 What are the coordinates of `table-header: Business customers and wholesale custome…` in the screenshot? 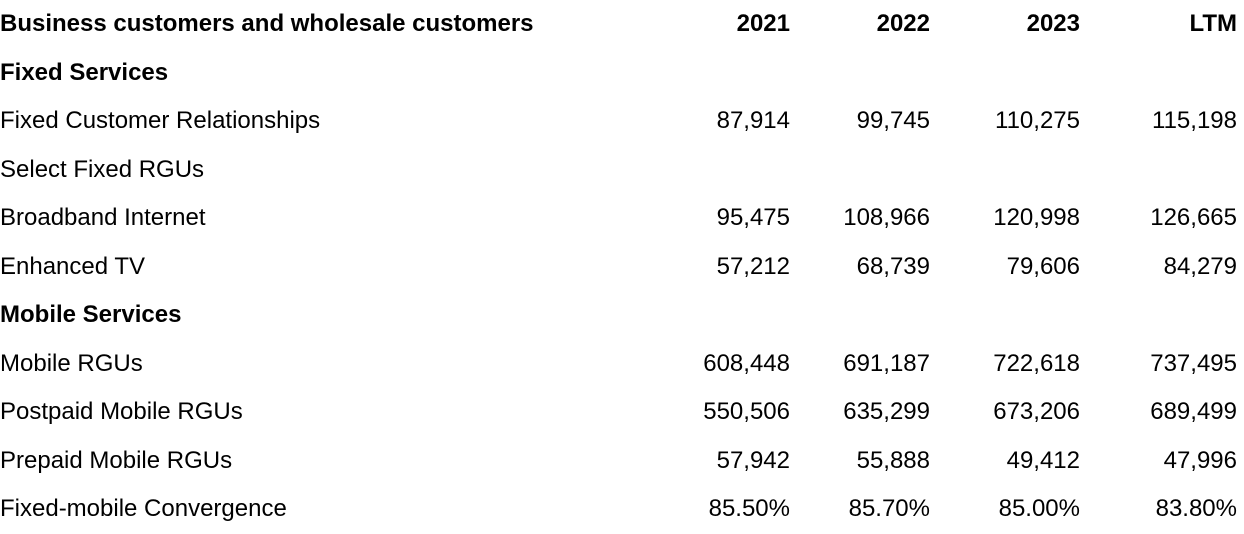 It's located at (622, 24).